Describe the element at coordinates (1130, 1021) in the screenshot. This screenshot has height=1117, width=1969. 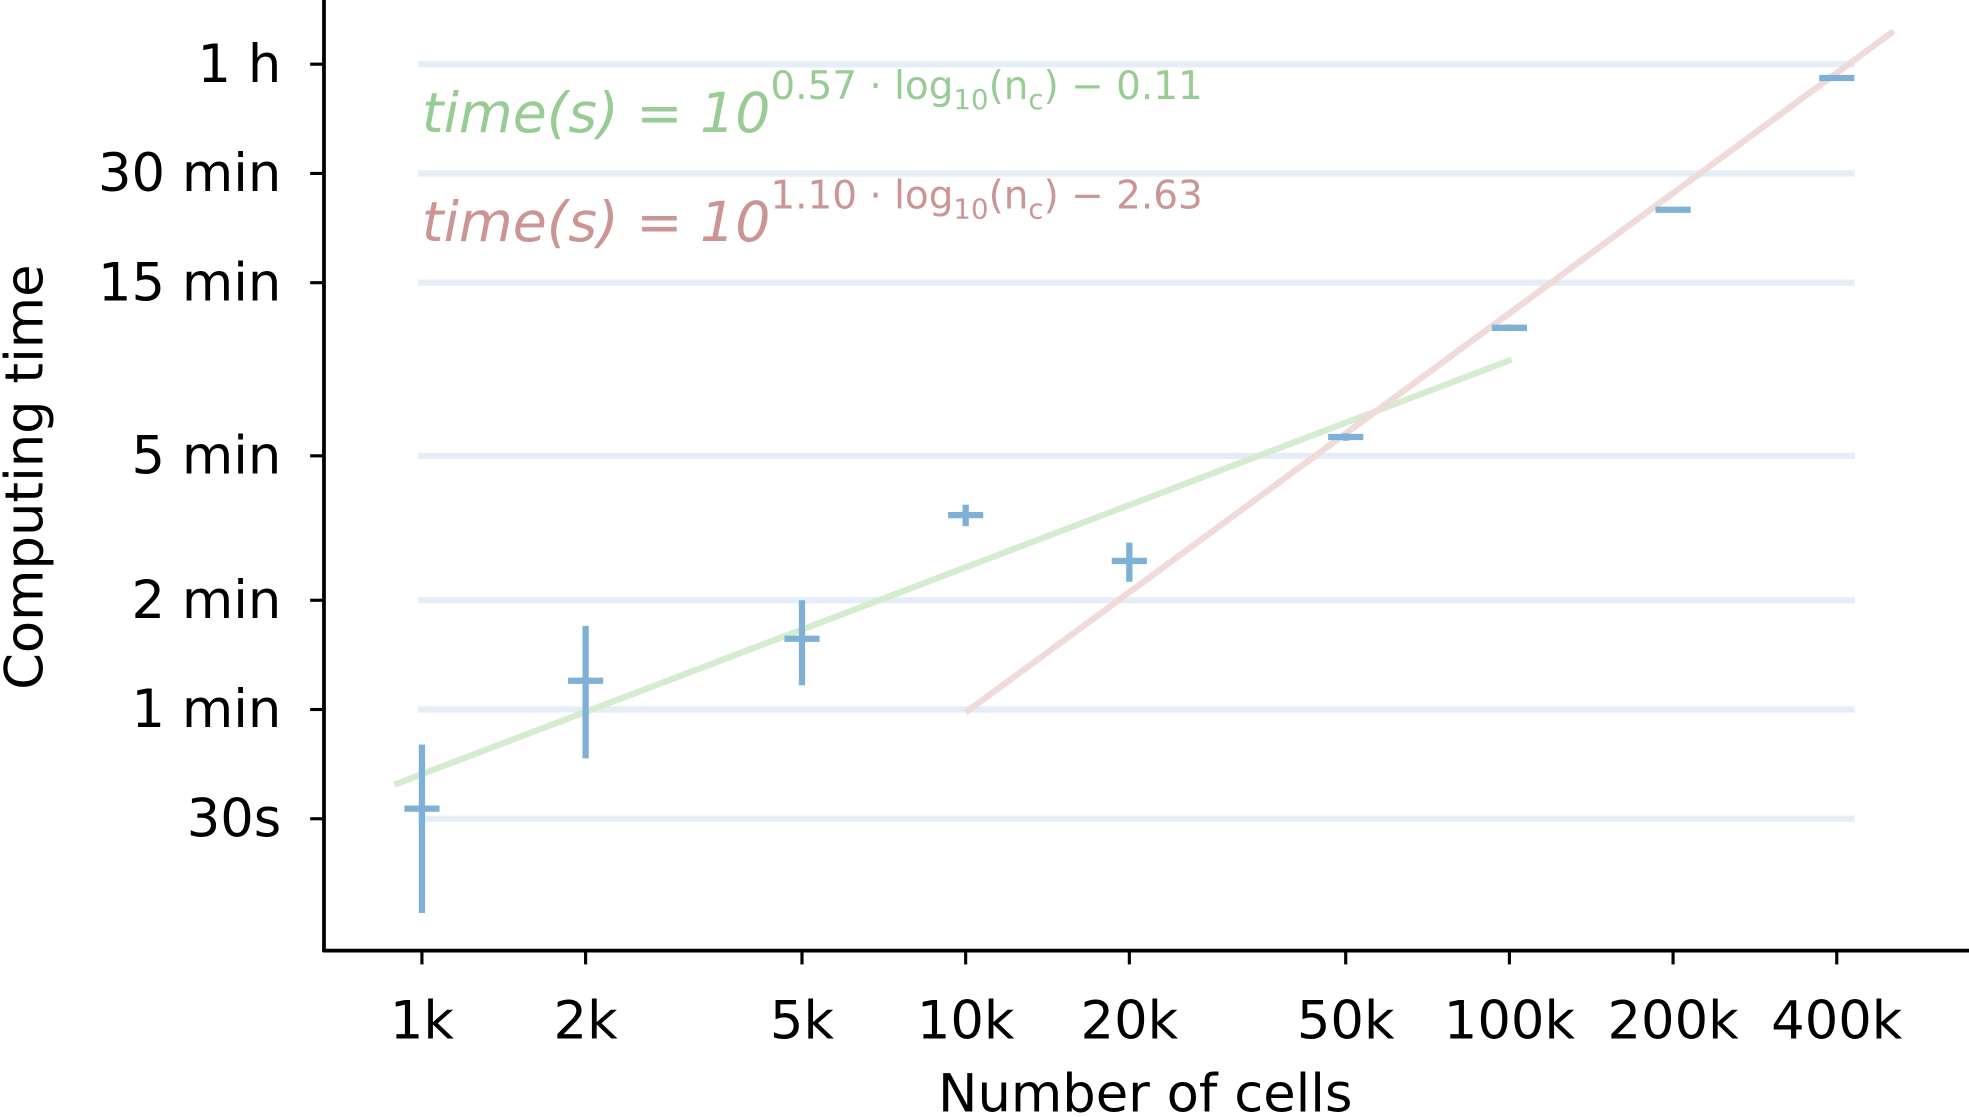
I see `x-tick-label: 20k` at that location.